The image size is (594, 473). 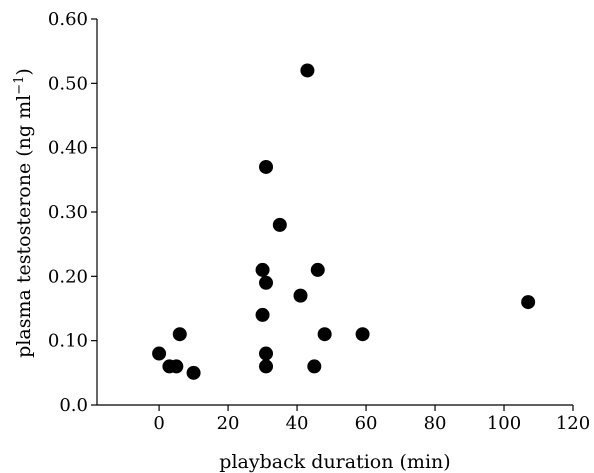 What do you see at coordinates (68, 341) in the screenshot?
I see `y-tick-label: 0.10` at bounding box center [68, 341].